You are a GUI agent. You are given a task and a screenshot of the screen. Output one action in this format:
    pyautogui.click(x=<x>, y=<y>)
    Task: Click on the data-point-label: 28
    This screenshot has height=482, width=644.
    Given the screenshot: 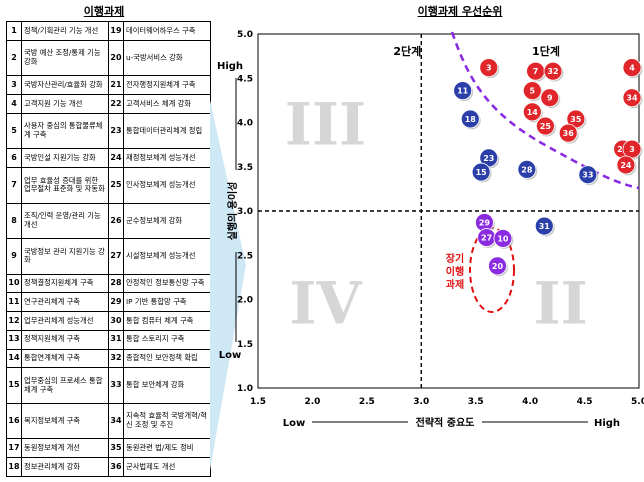 What is the action you would take?
    pyautogui.click(x=527, y=169)
    